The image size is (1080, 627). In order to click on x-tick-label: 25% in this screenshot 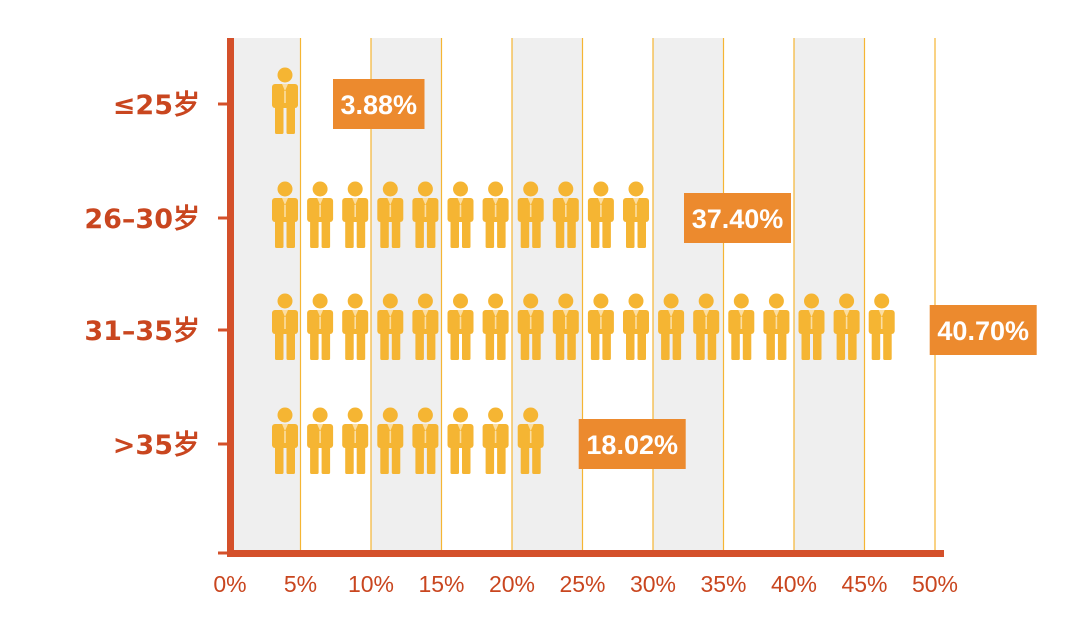, I will do `click(582, 584)`.